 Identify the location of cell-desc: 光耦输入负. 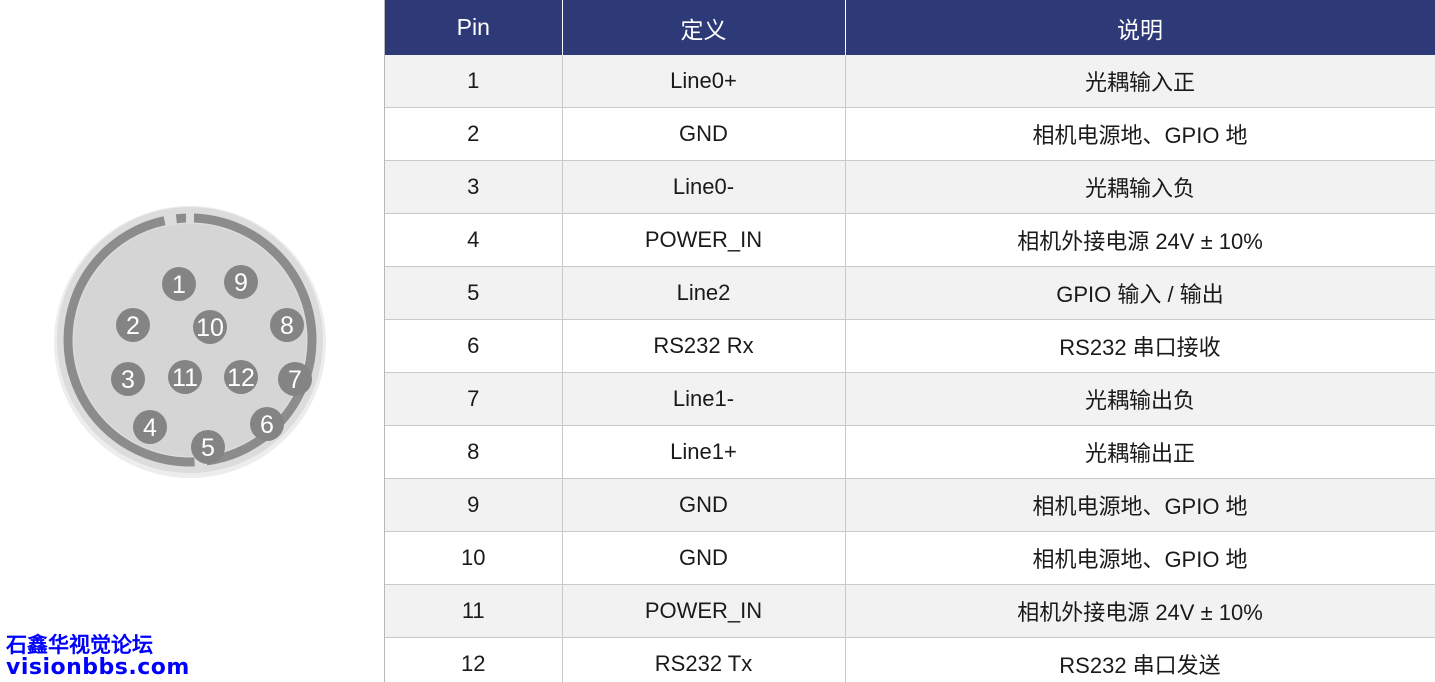
(1140, 187).